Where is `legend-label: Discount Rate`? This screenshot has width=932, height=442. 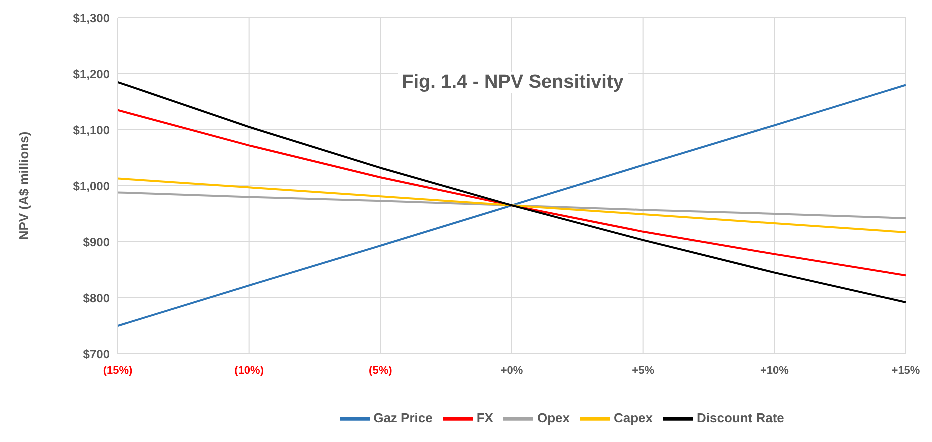
legend-label: Discount Rate is located at coordinates (740, 418).